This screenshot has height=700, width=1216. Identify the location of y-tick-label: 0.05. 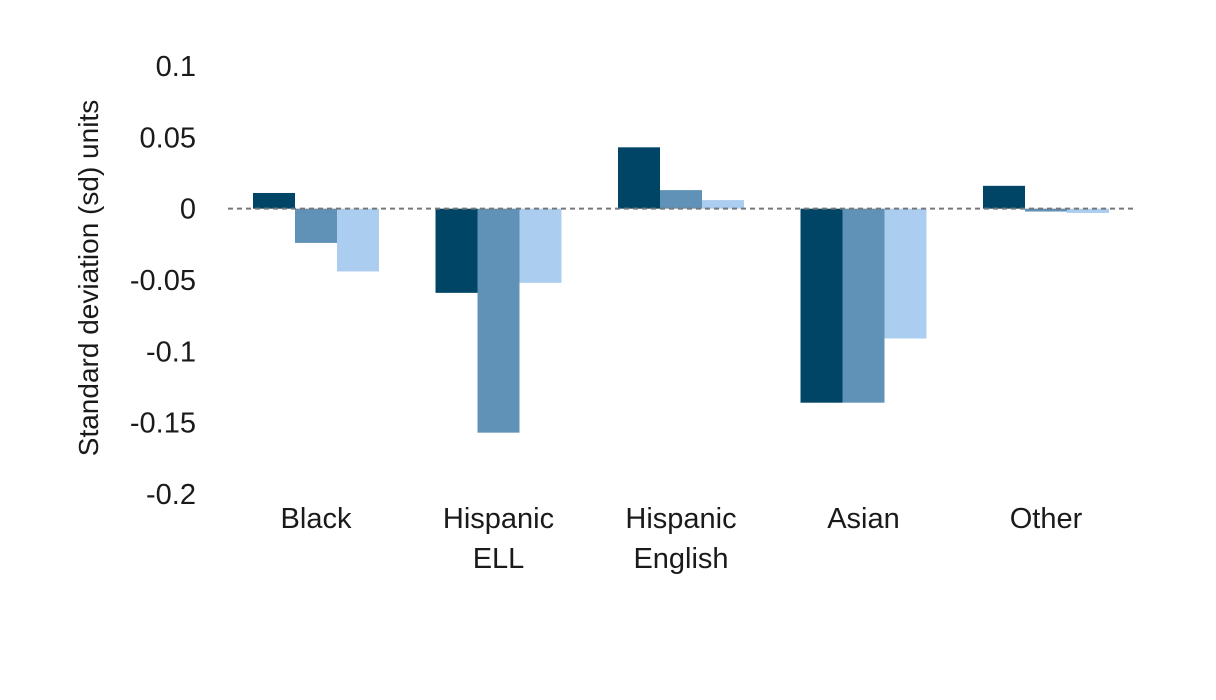
(168, 138).